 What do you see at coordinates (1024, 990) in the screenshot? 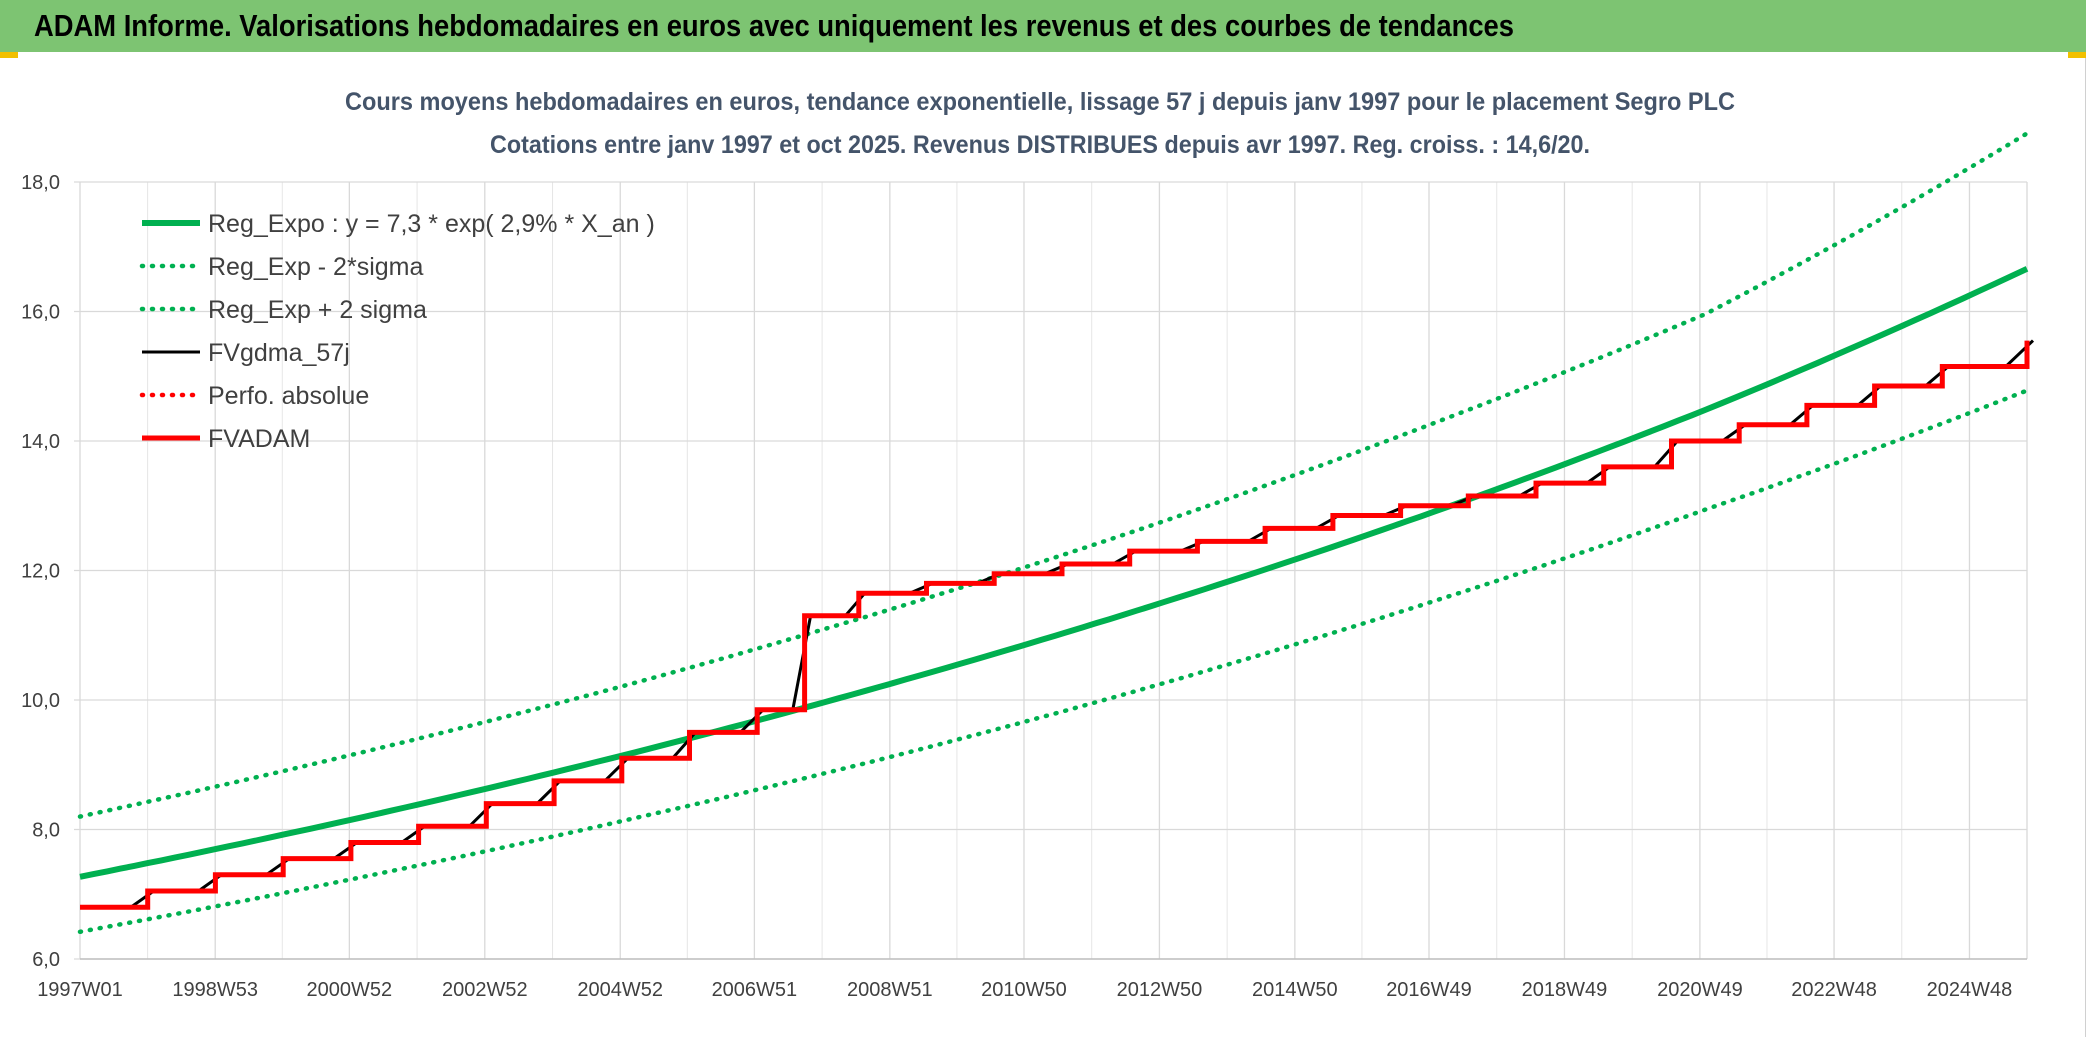
I see `x-tick-label: 2010W50` at bounding box center [1024, 990].